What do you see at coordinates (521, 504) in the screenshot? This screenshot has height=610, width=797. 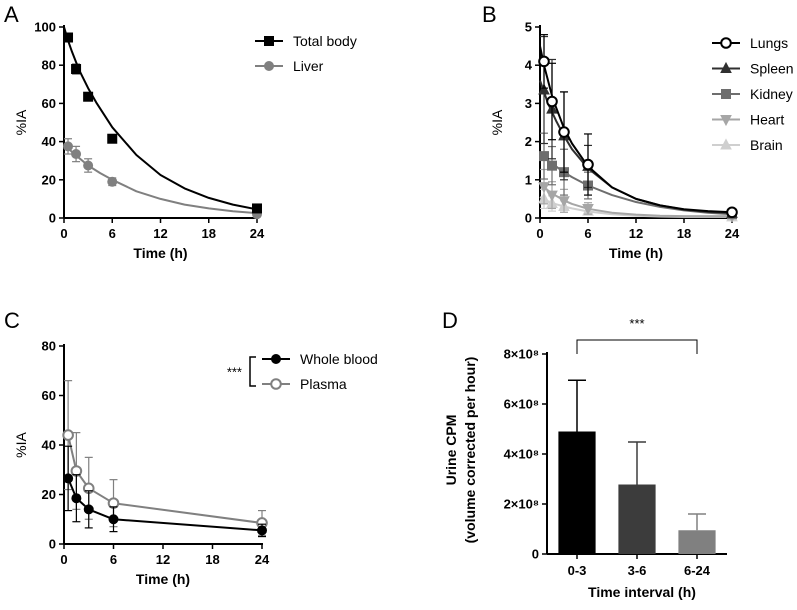 I see `y-tick-label-d: 2×10⁸` at bounding box center [521, 504].